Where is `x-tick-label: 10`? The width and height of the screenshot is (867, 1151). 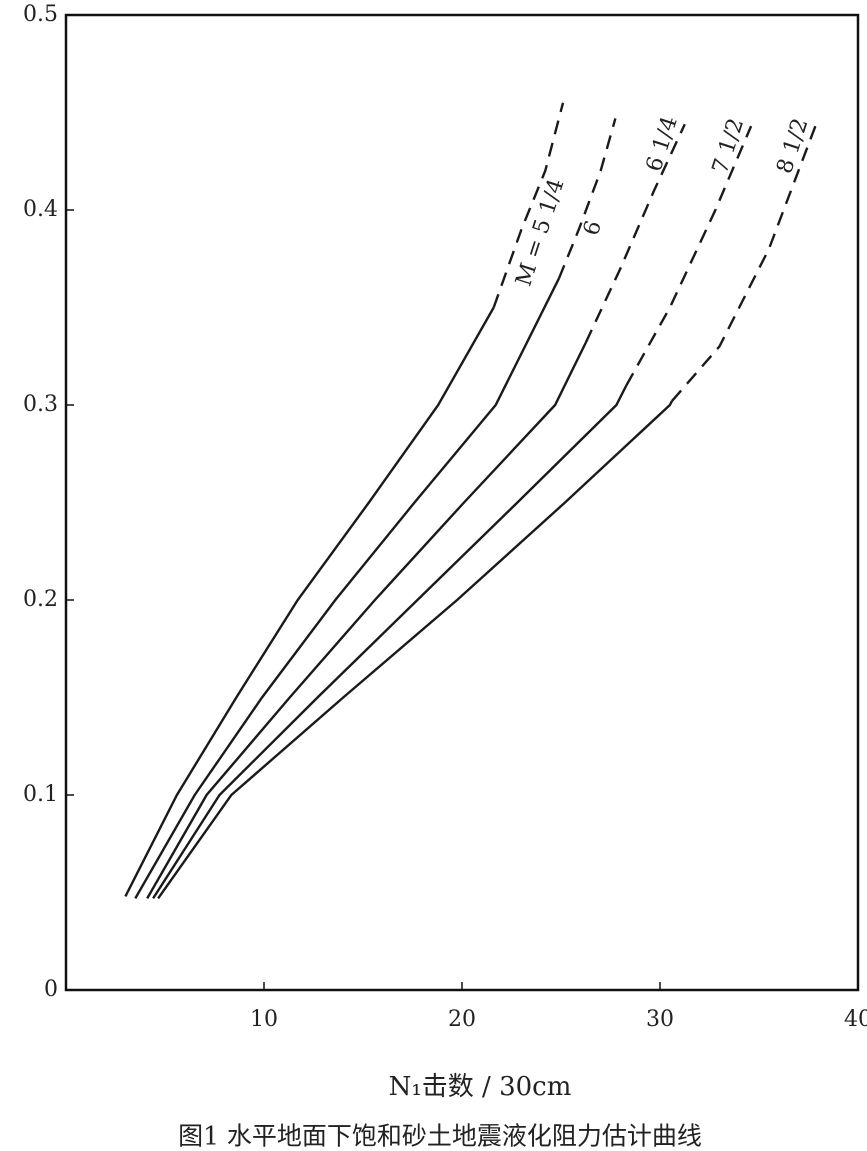 x-tick-label: 10 is located at coordinates (264, 1019).